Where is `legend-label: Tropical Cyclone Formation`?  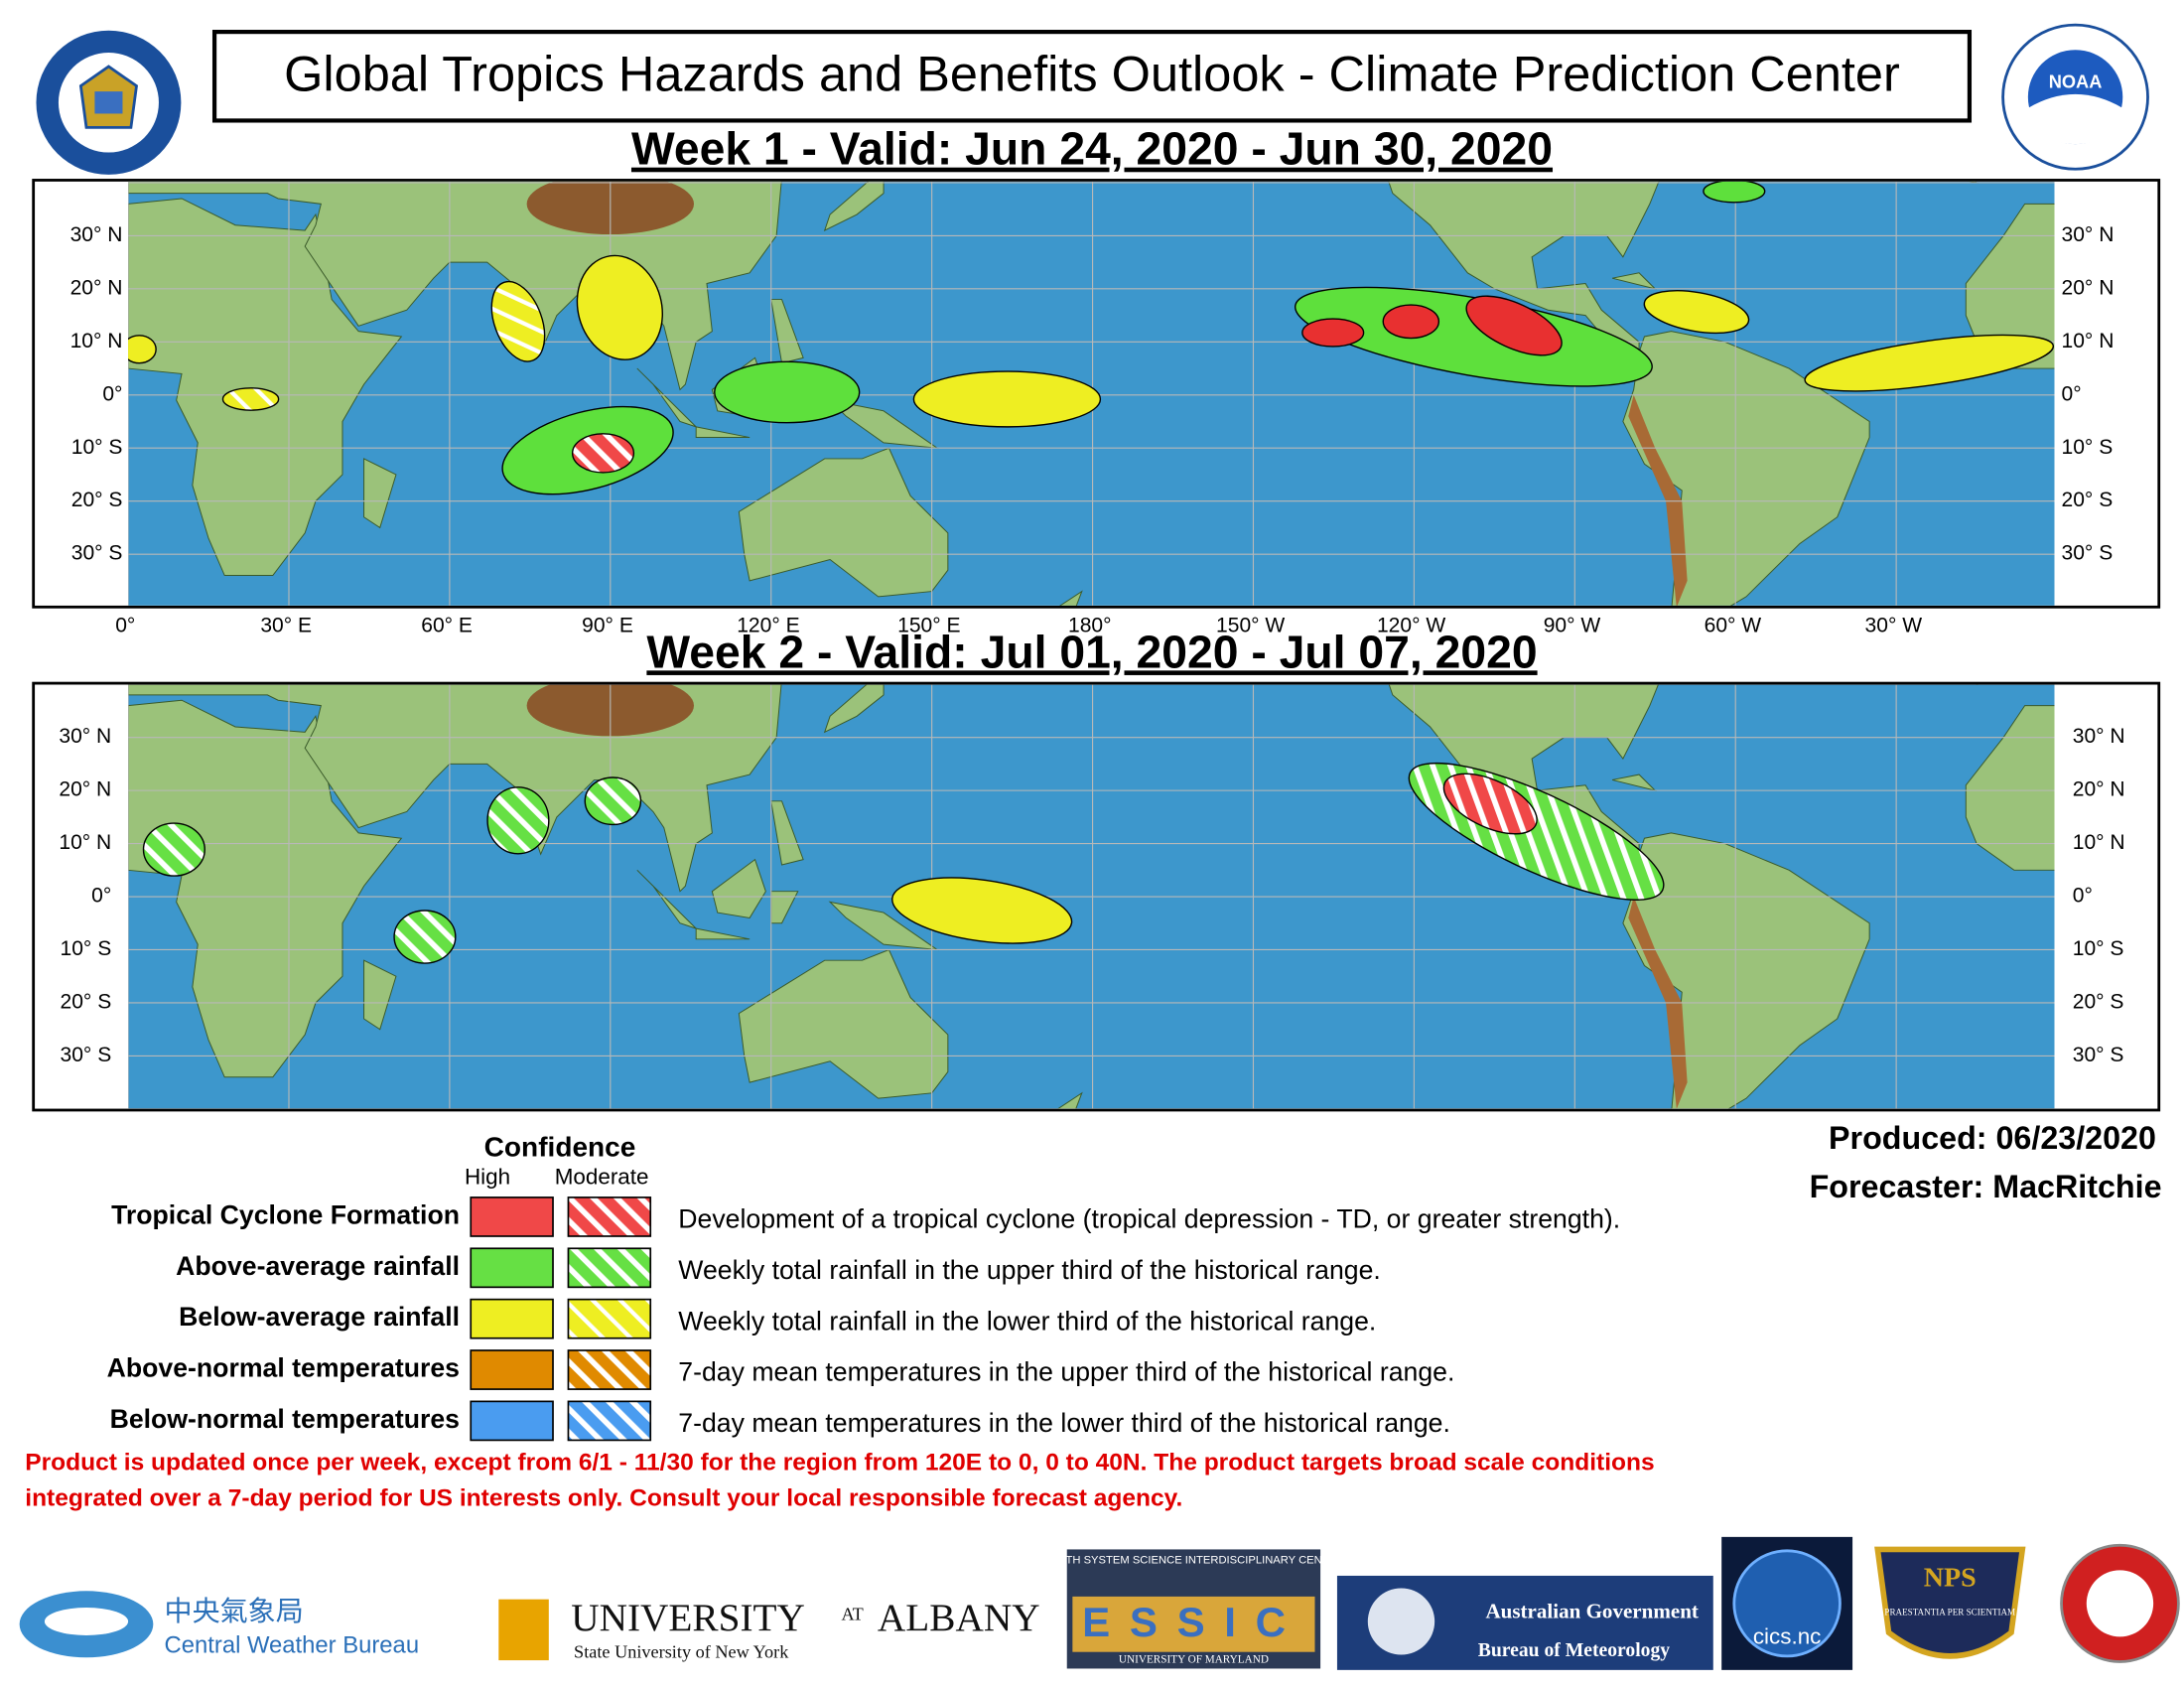
legend-label: Tropical Cyclone Formation is located at coordinates (285, 1215).